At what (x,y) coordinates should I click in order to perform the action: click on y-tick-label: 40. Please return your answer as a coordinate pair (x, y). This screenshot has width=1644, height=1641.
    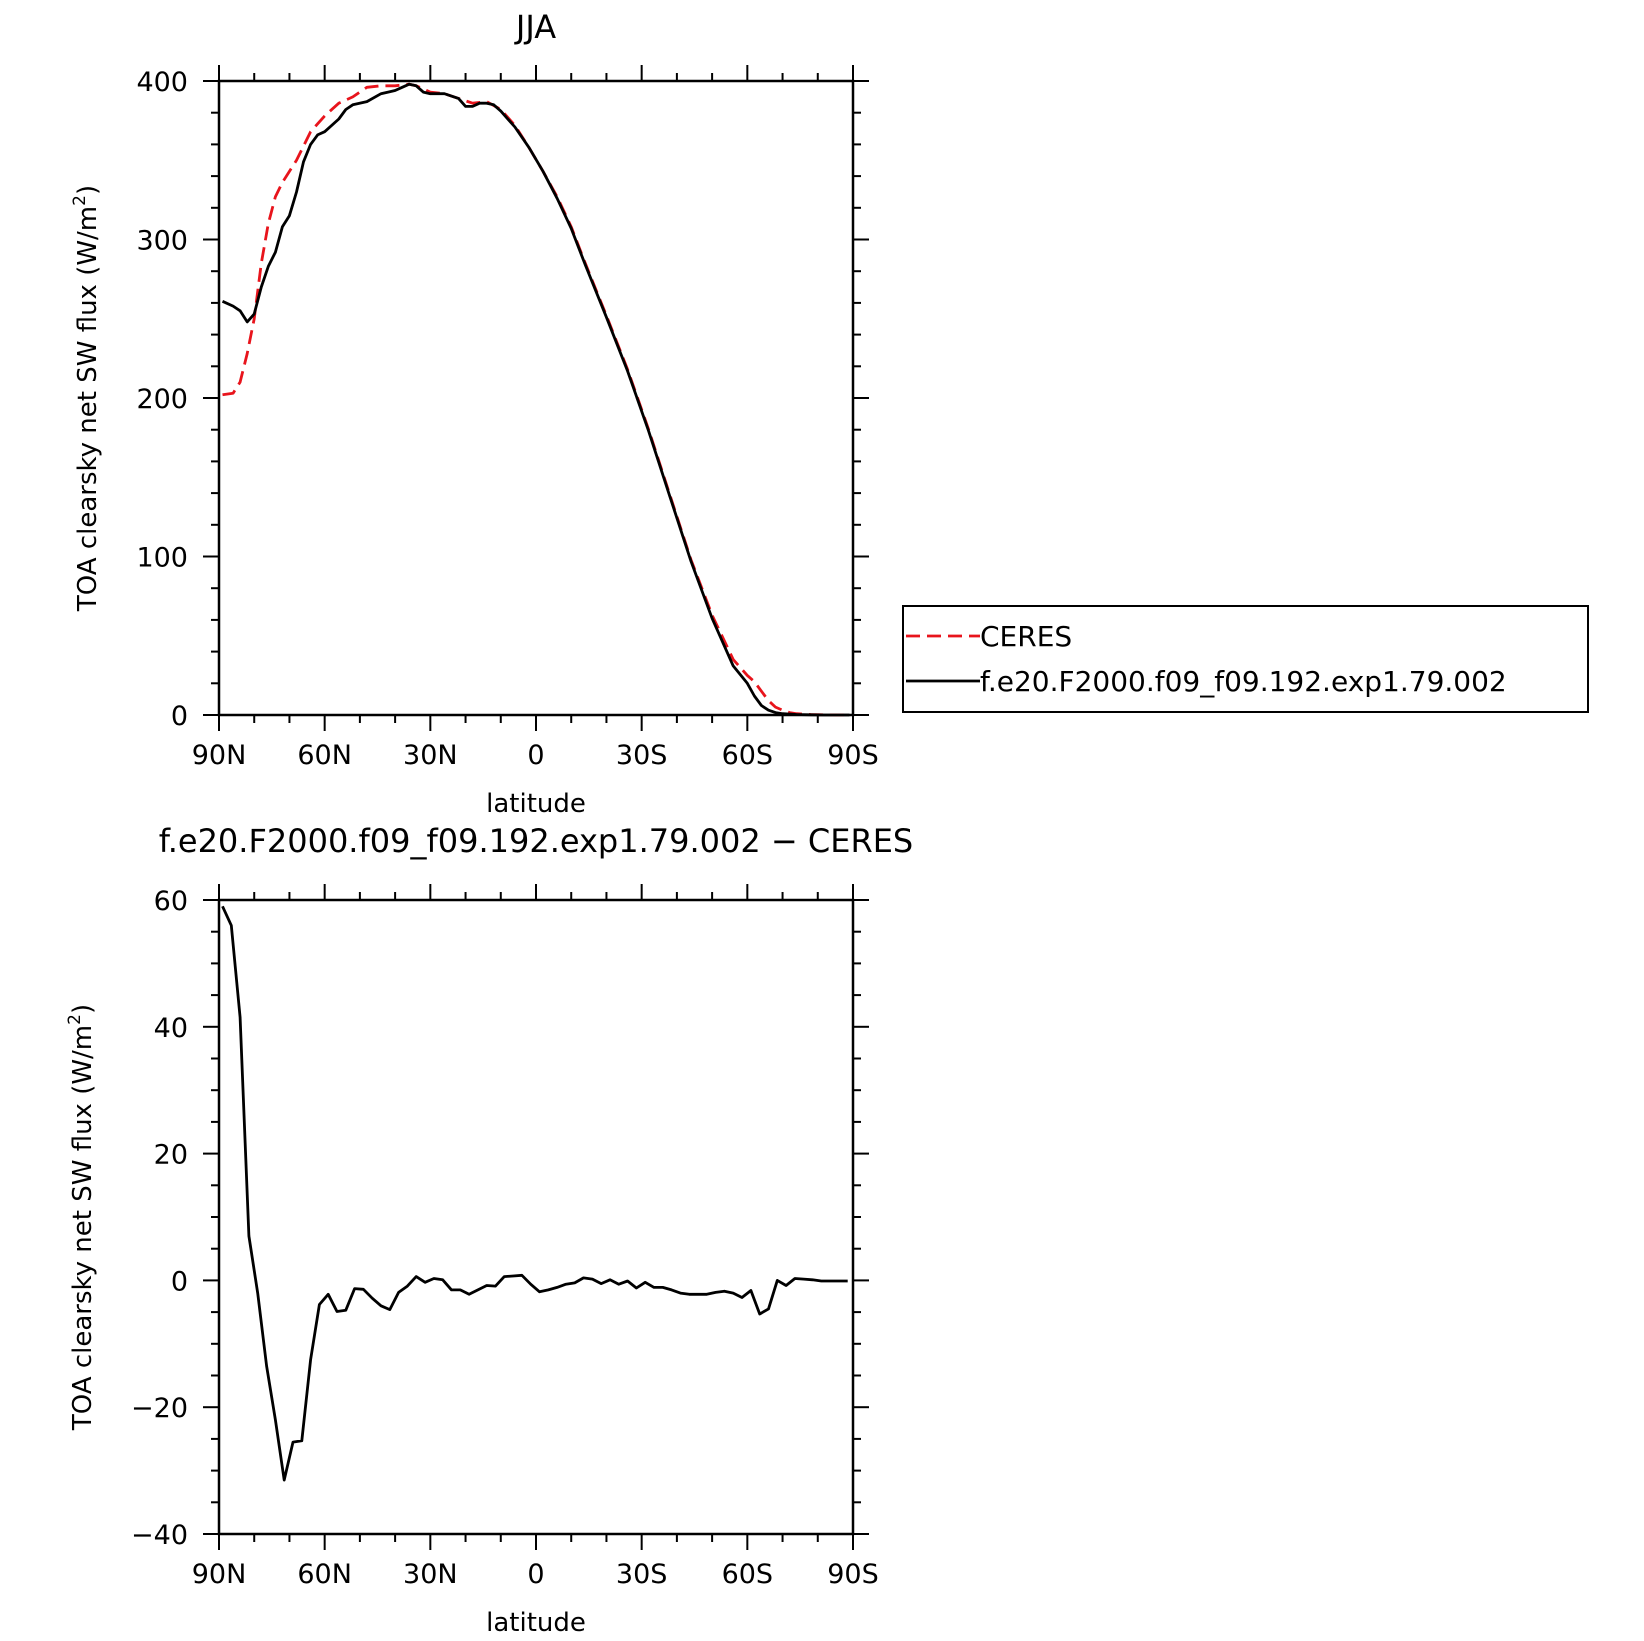
    Looking at the image, I should click on (171, 1028).